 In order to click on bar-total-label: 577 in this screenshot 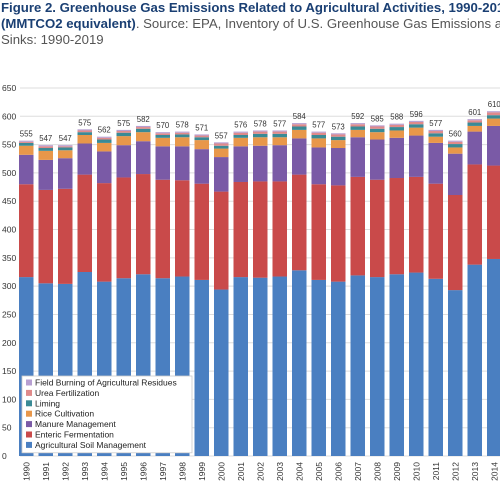, I will do `click(435, 123)`.